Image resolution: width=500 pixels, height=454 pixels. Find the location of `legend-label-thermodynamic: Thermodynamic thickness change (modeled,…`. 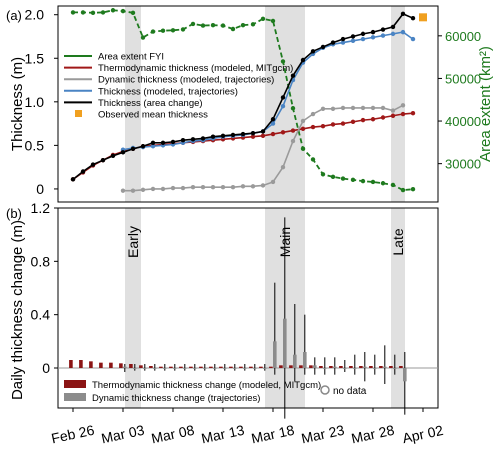

legend-label-thermodynamic: Thermodynamic thickness change (modeled,… is located at coordinates (206, 385).